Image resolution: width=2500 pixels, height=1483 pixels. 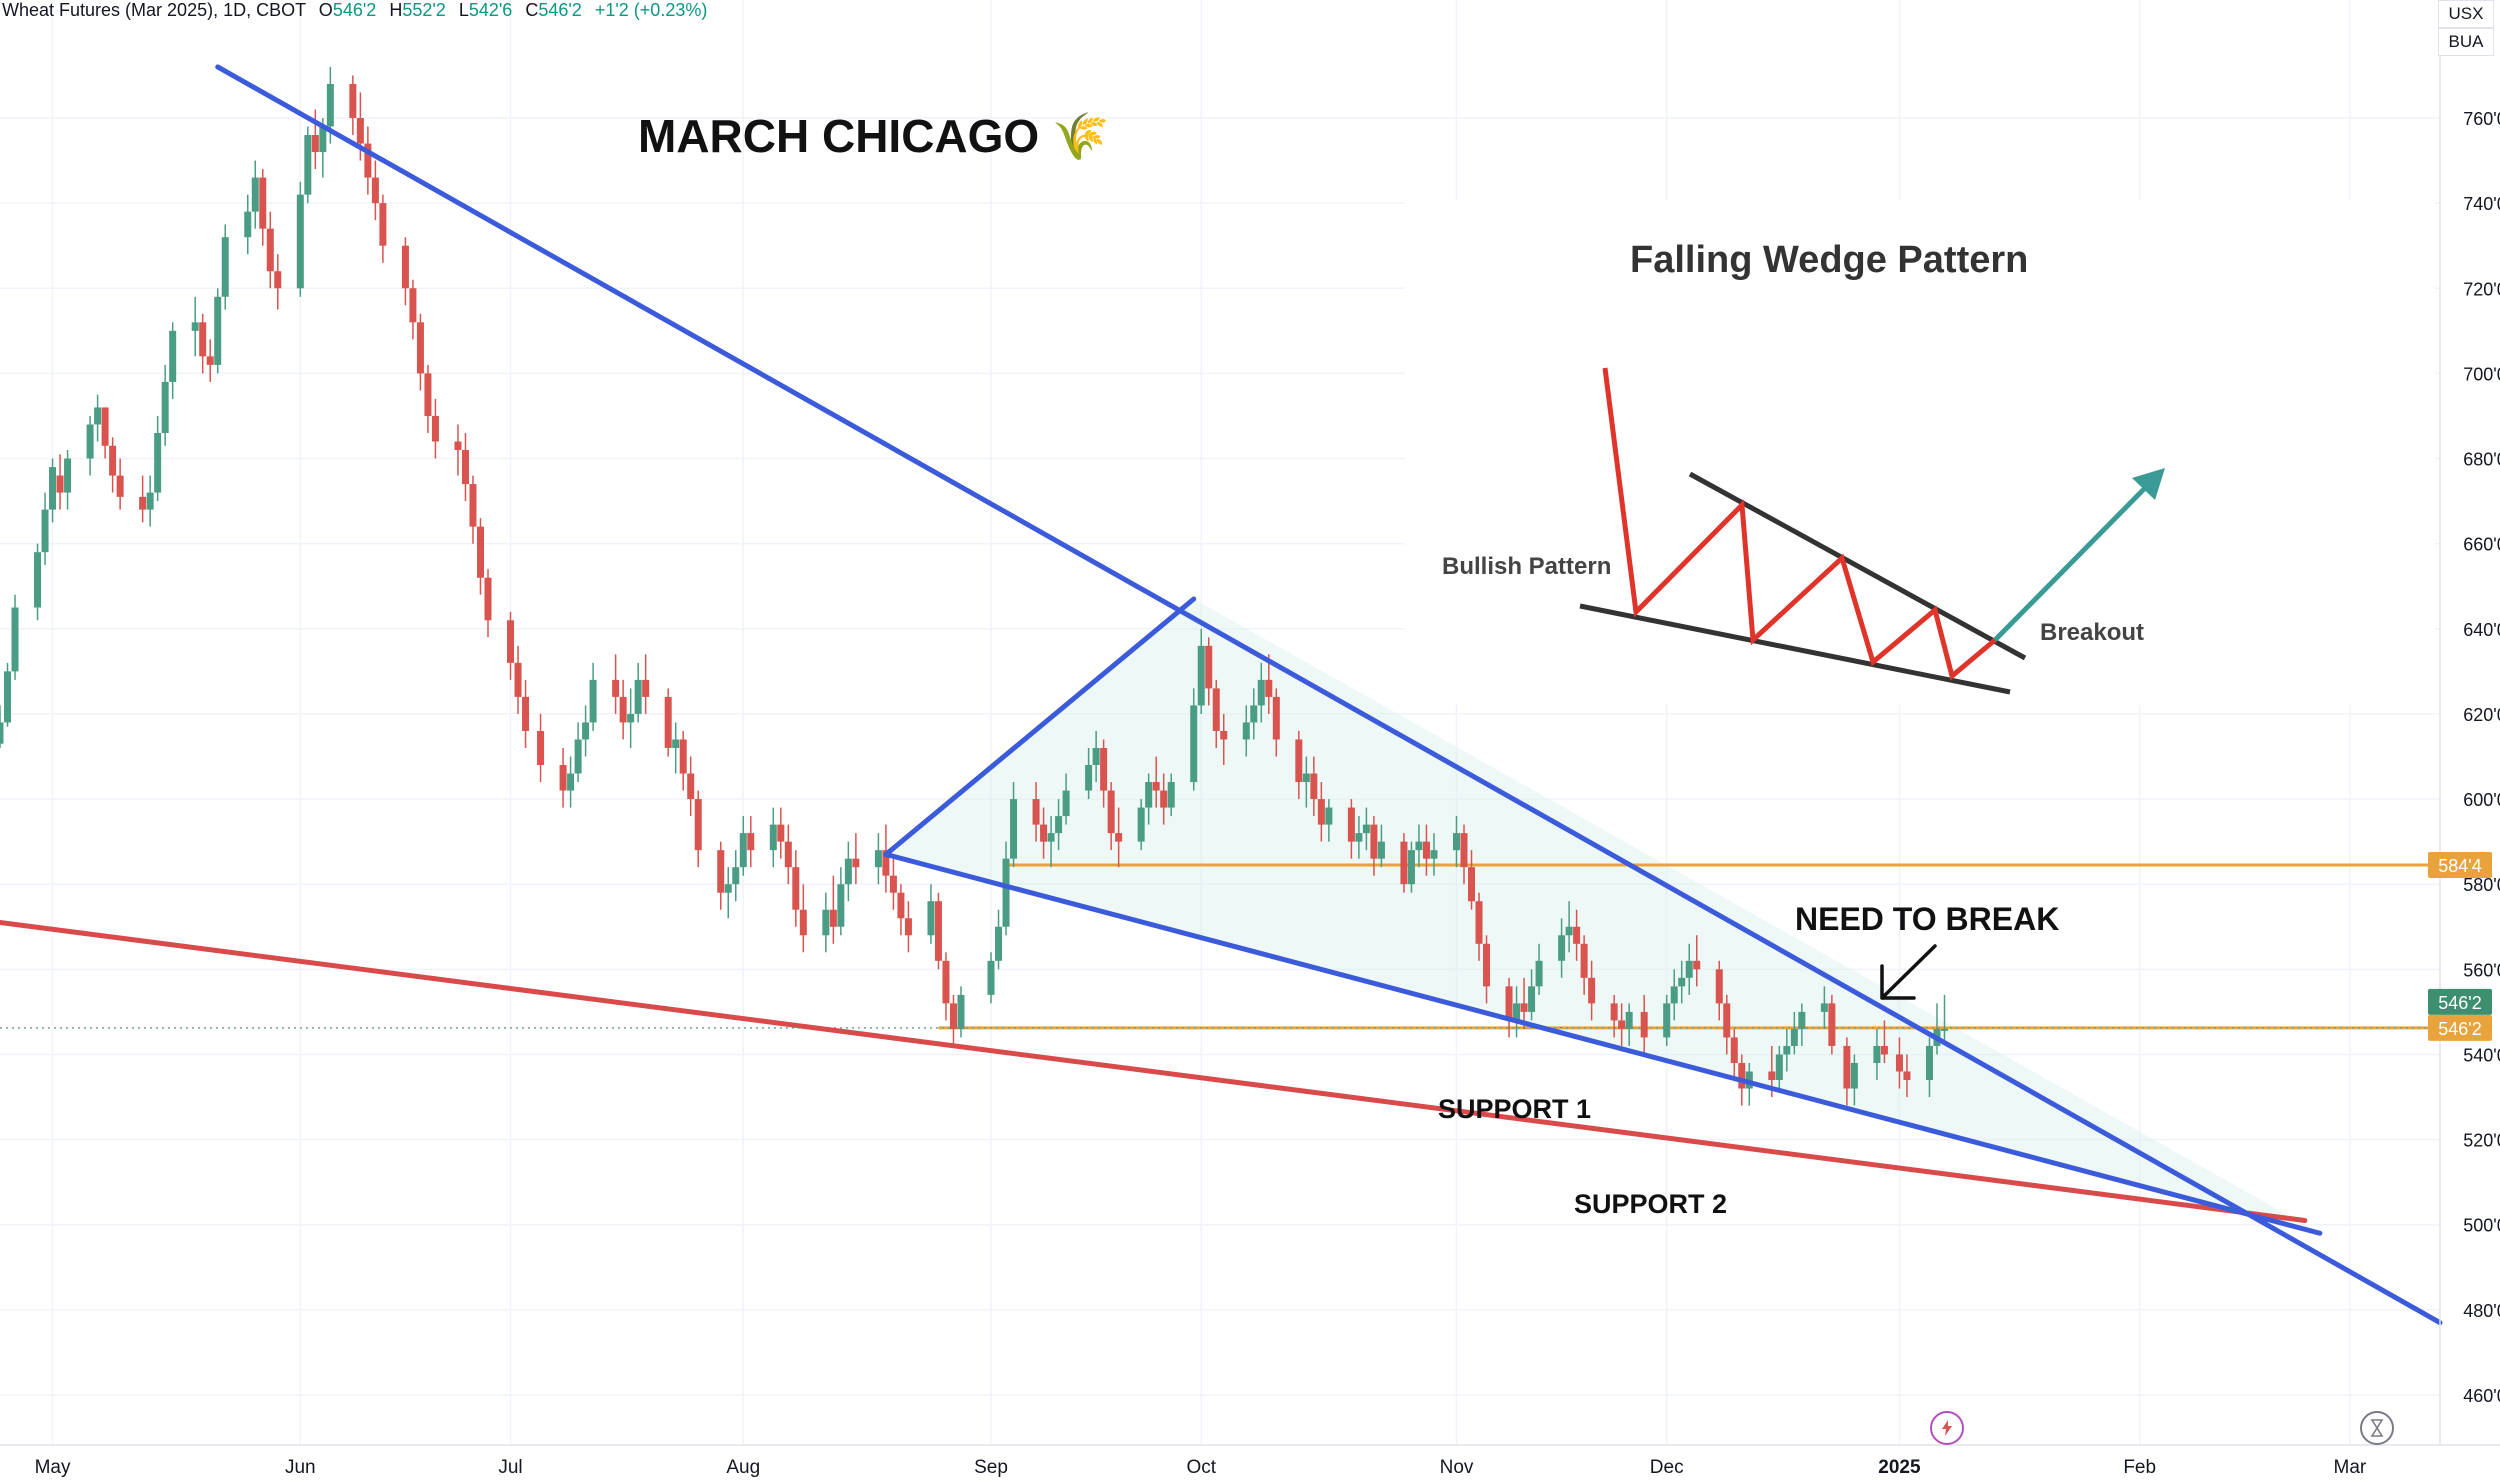 I want to click on lightning-icon, so click(x=1947, y=1428).